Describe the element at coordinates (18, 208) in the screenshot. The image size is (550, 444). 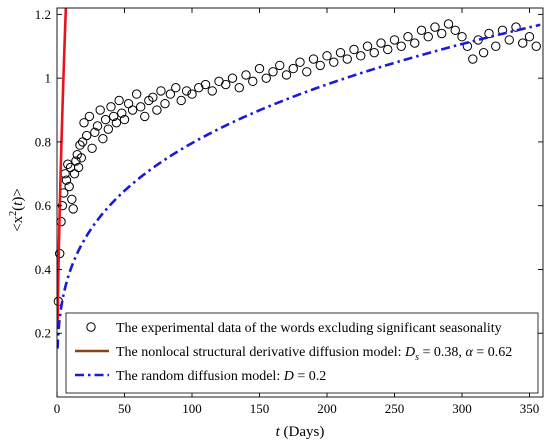
I see `y-axis-label-mid: (` at that location.